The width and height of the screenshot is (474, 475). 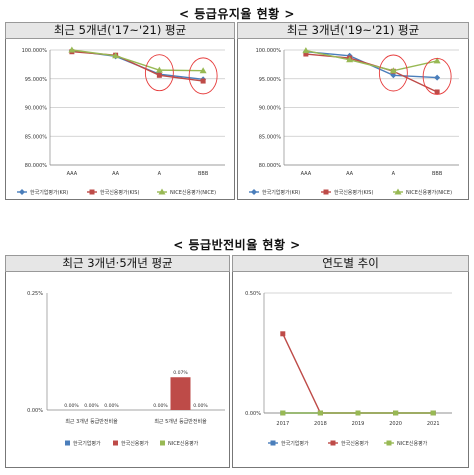 What do you see at coordinates (350, 263) in the screenshot?
I see `chart-title: 연도별 추이` at bounding box center [350, 263].